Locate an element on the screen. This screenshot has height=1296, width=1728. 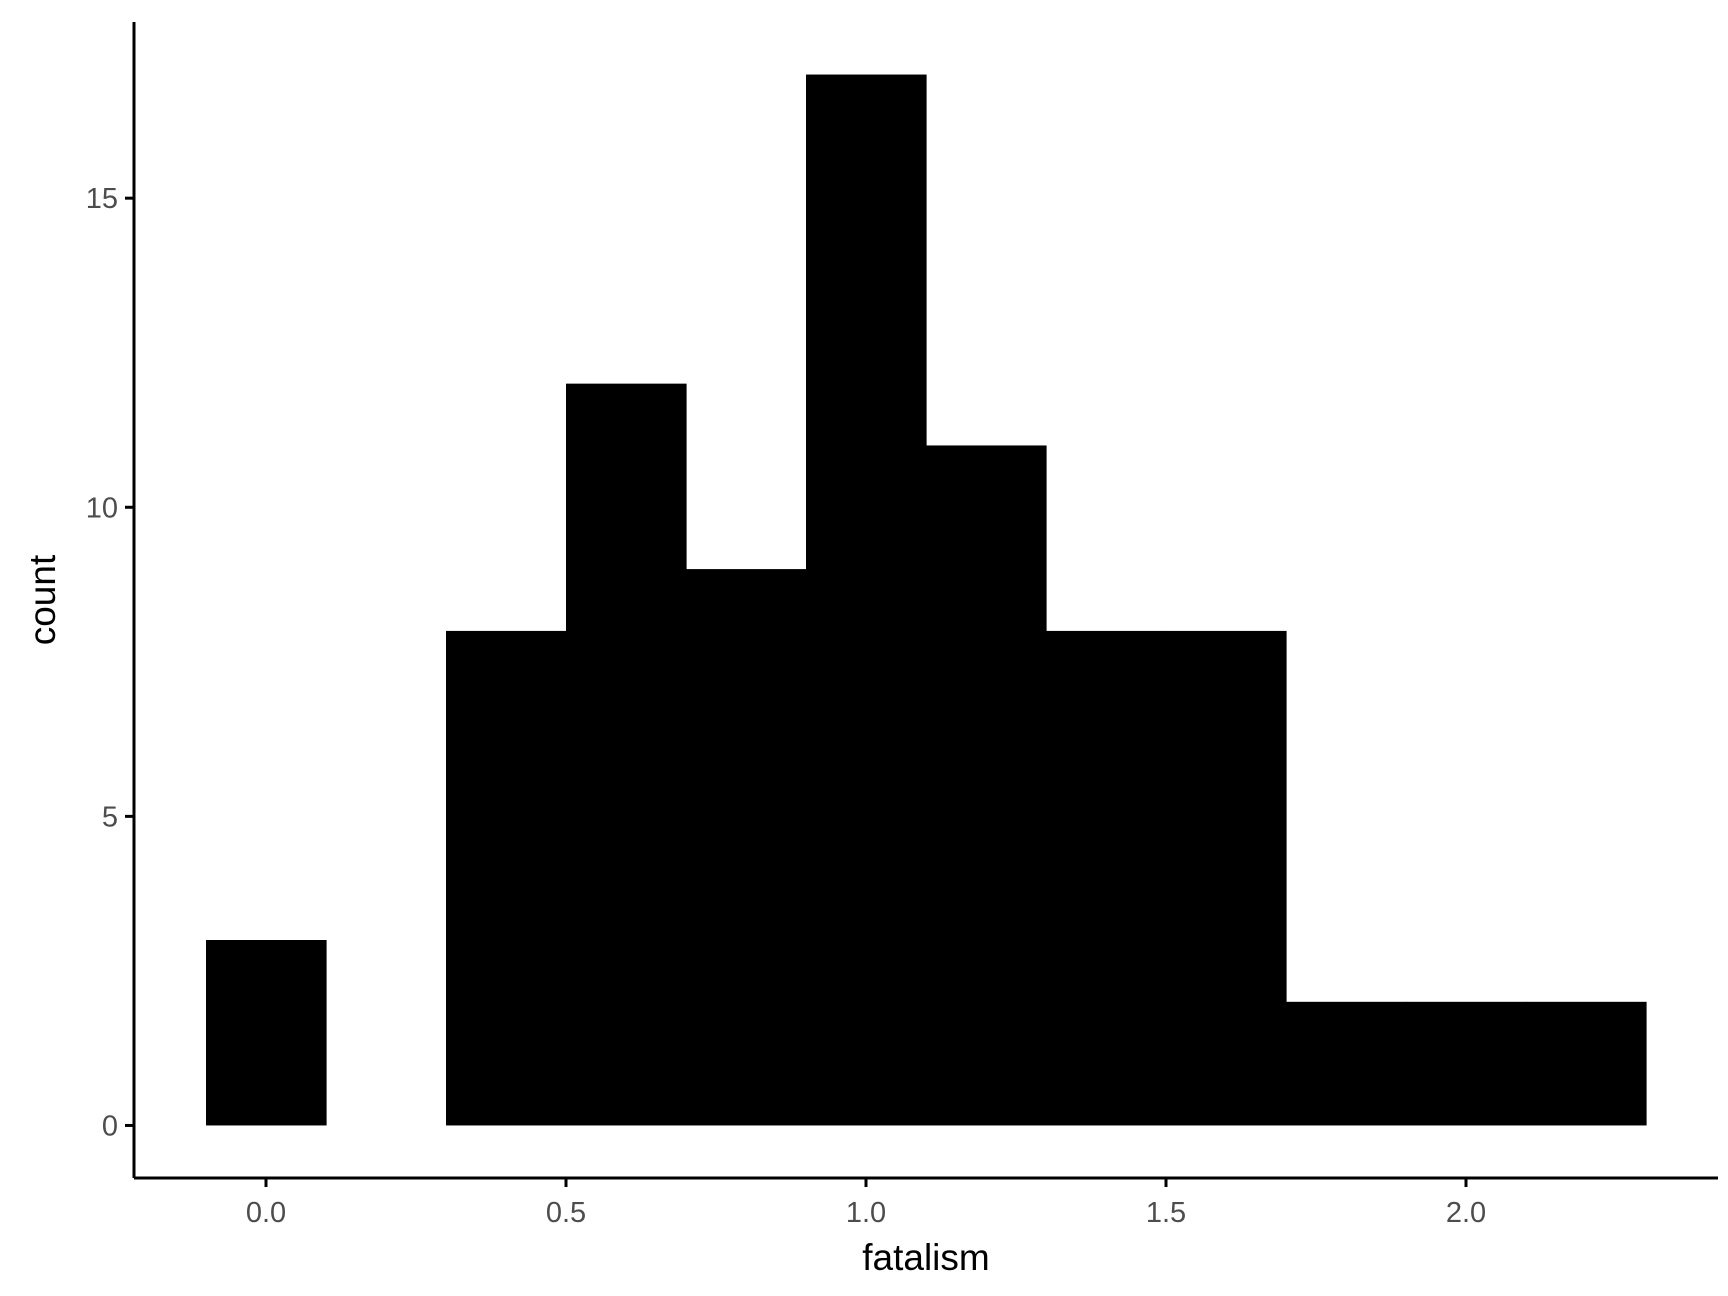
x-axis-title: fatalism is located at coordinates (925, 1257).